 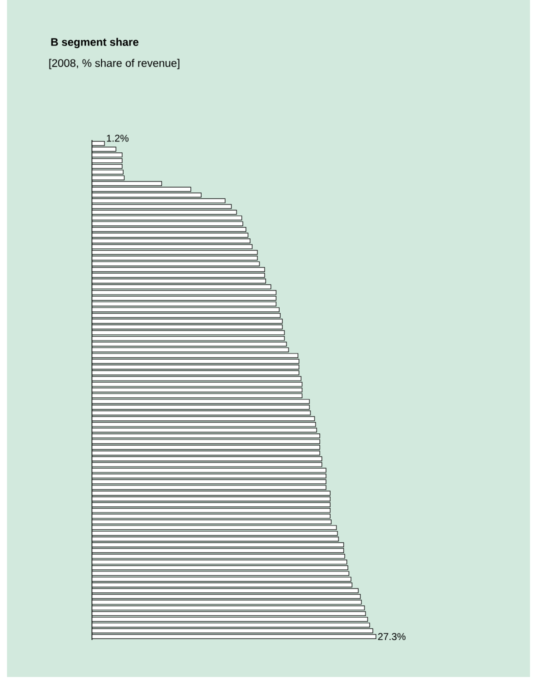 What do you see at coordinates (392, 636) in the screenshot?
I see `data-label: 27.3%` at bounding box center [392, 636].